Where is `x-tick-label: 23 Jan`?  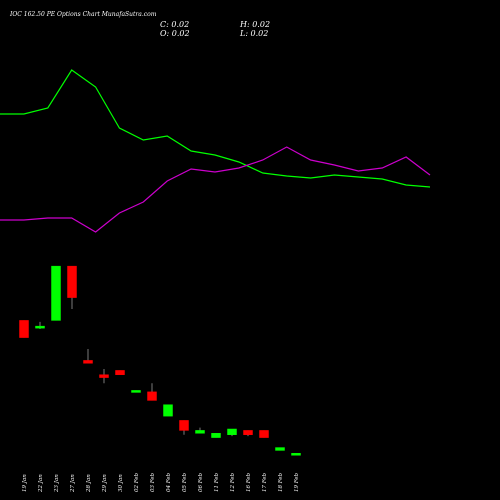
x-tick-label: 23 Jan is located at coordinates (57, 483).